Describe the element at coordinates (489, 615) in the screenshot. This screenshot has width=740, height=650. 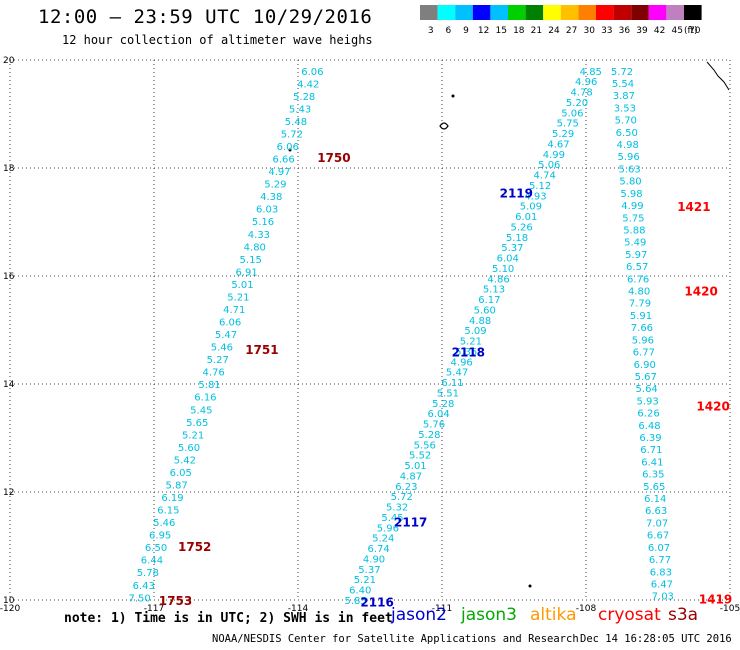
I see `mission-label-jason3: jason3` at that location.